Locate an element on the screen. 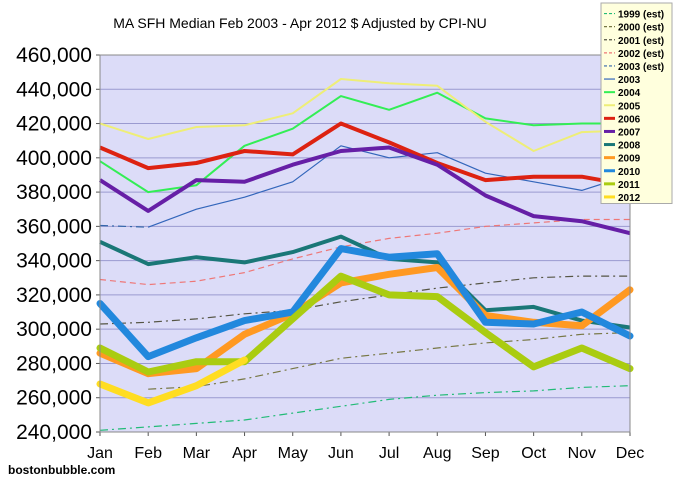 This screenshot has width=673, height=486. series-2003 is located at coordinates (389, 186).